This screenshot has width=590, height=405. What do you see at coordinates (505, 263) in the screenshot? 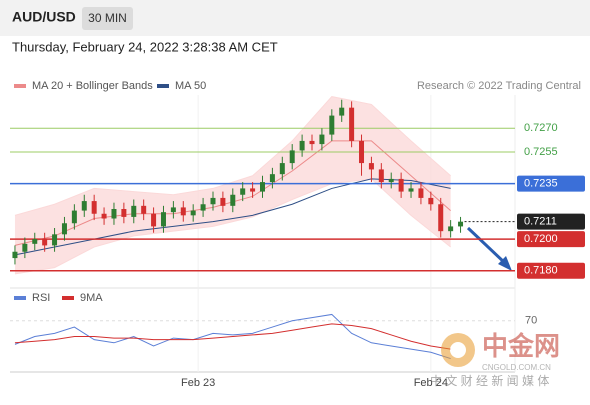
I see `arrow-head` at bounding box center [505, 263].